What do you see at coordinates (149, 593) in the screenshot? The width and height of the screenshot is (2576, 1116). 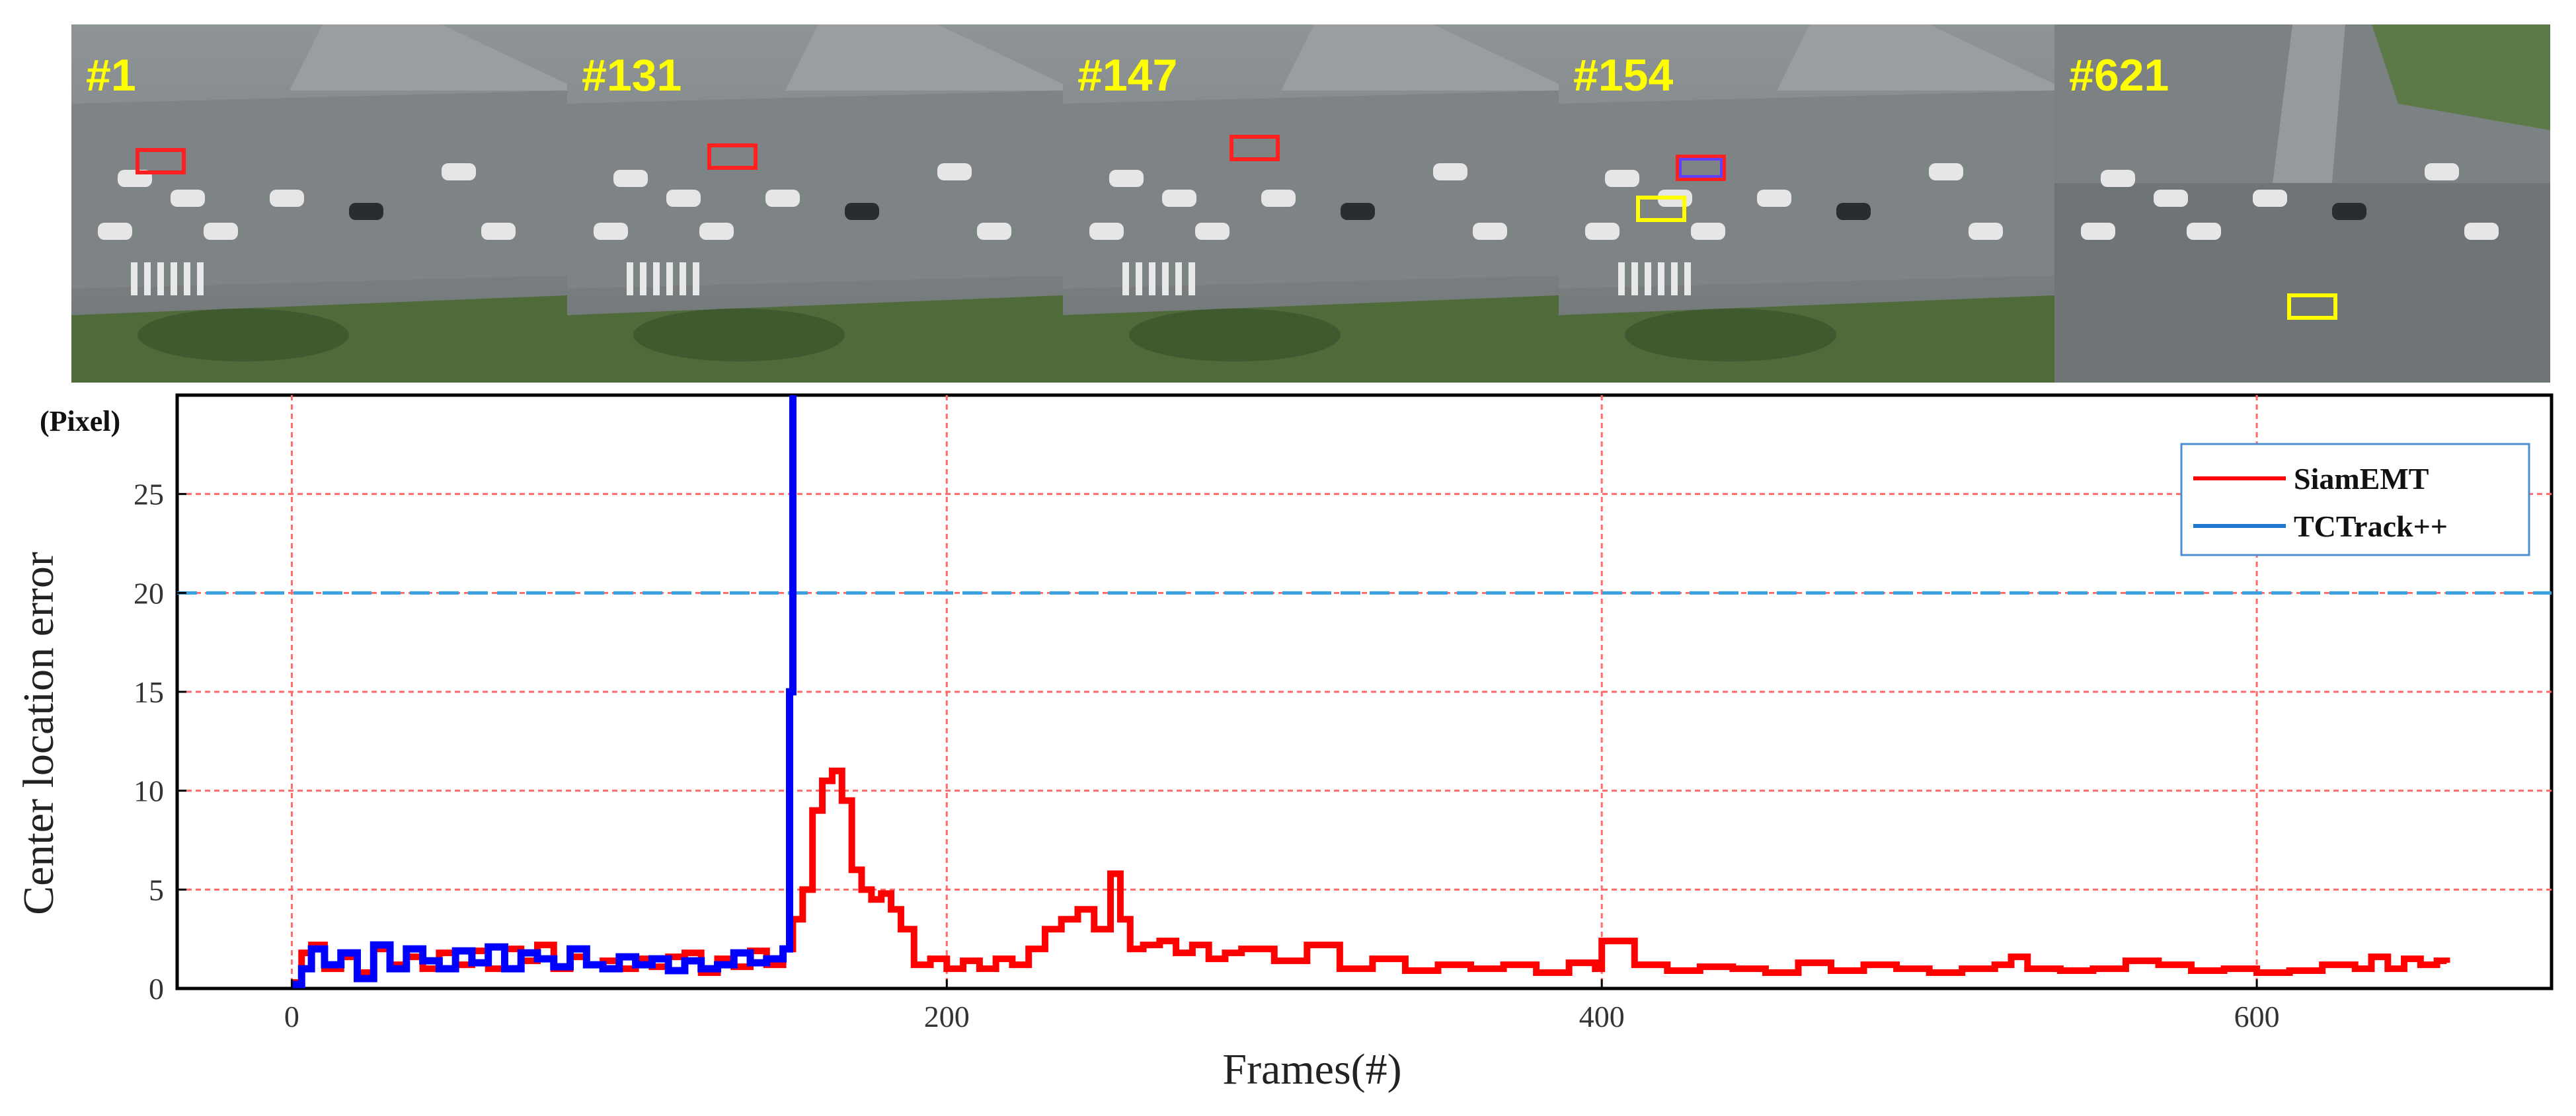 I see `y-tick-label: 20` at bounding box center [149, 593].